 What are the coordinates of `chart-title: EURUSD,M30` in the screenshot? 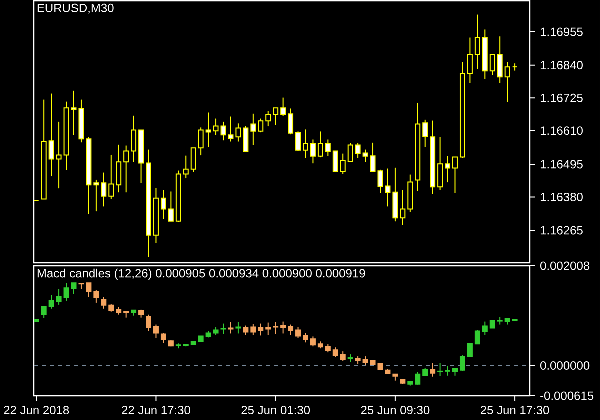 It's located at (76, 9).